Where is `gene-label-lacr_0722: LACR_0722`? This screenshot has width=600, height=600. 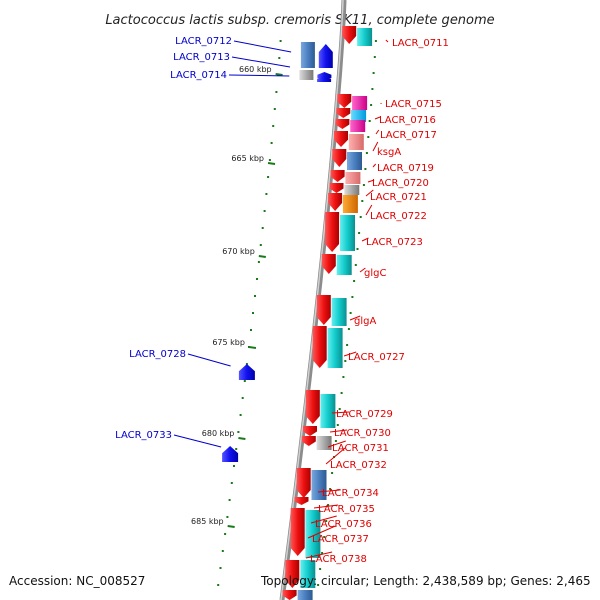 gene-label-lacr_0722: LACR_0722 is located at coordinates (398, 216).